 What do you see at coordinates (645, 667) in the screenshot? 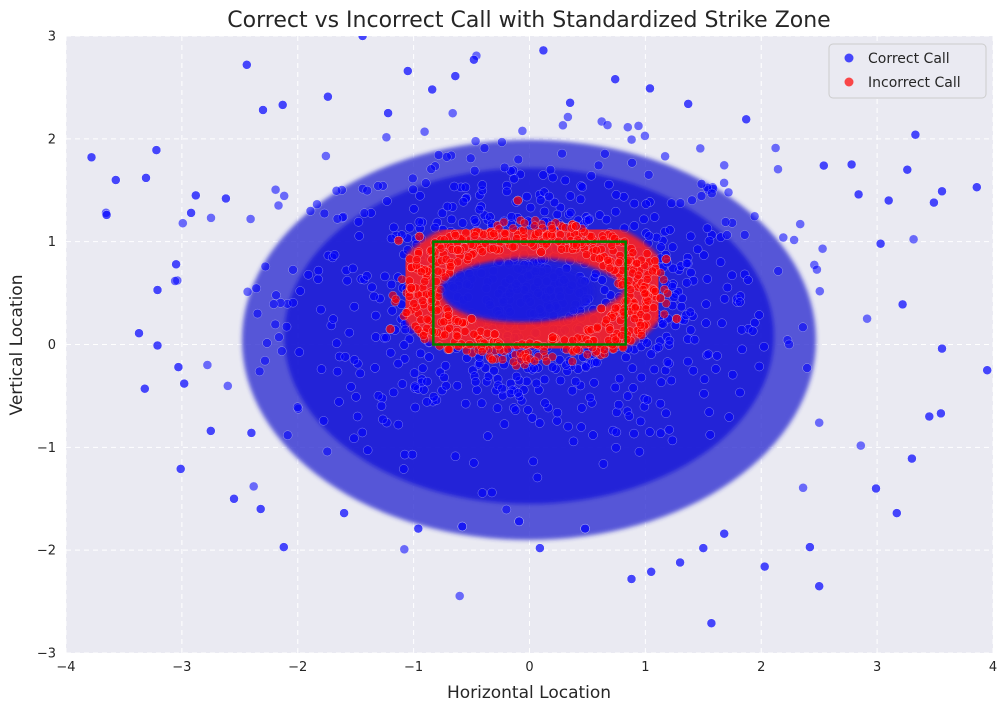
I see `x-tick-label: 1` at bounding box center [645, 667].